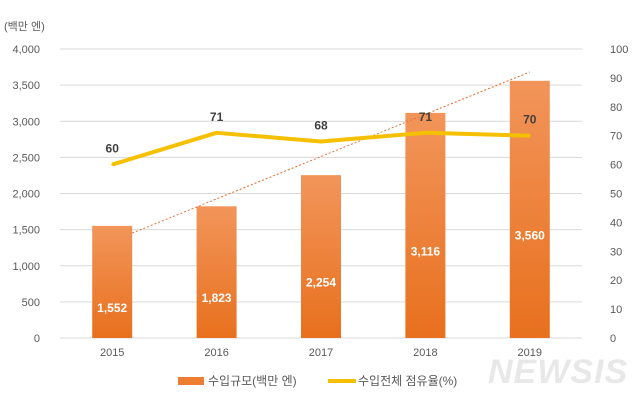 Image resolution: width=640 pixels, height=403 pixels. Describe the element at coordinates (425, 353) in the screenshot. I see `x-axis-tick: 2018` at that location.